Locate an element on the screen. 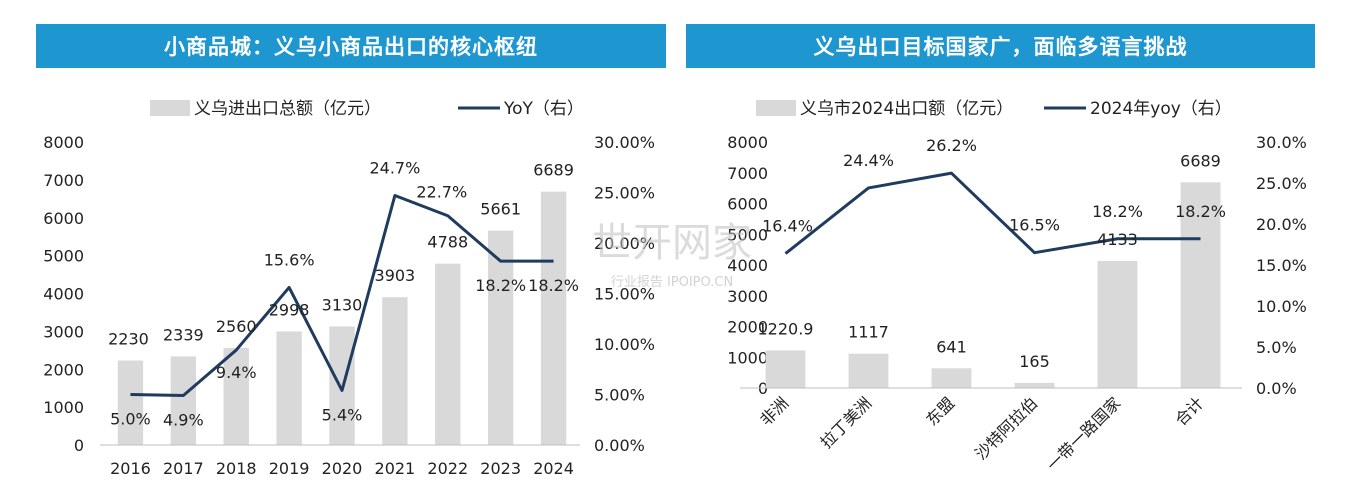 The image size is (1347, 504). legend-line-label: YoY（右） is located at coordinates (543, 109).